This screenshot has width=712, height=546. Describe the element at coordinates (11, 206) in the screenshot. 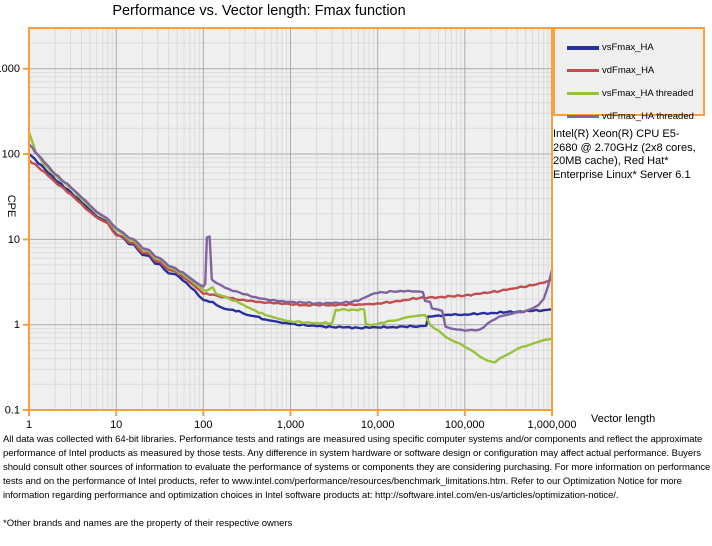

I see `y-axis-title: CPE` at that location.